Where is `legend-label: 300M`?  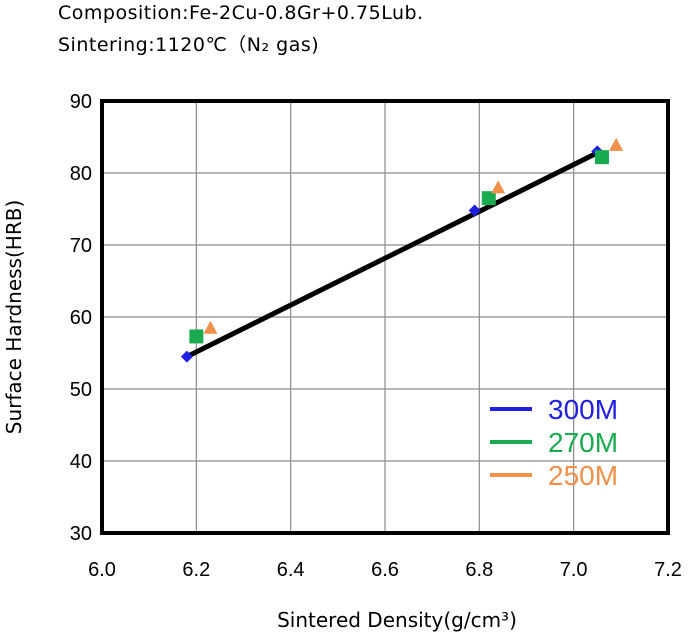 legend-label: 300M is located at coordinates (583, 409).